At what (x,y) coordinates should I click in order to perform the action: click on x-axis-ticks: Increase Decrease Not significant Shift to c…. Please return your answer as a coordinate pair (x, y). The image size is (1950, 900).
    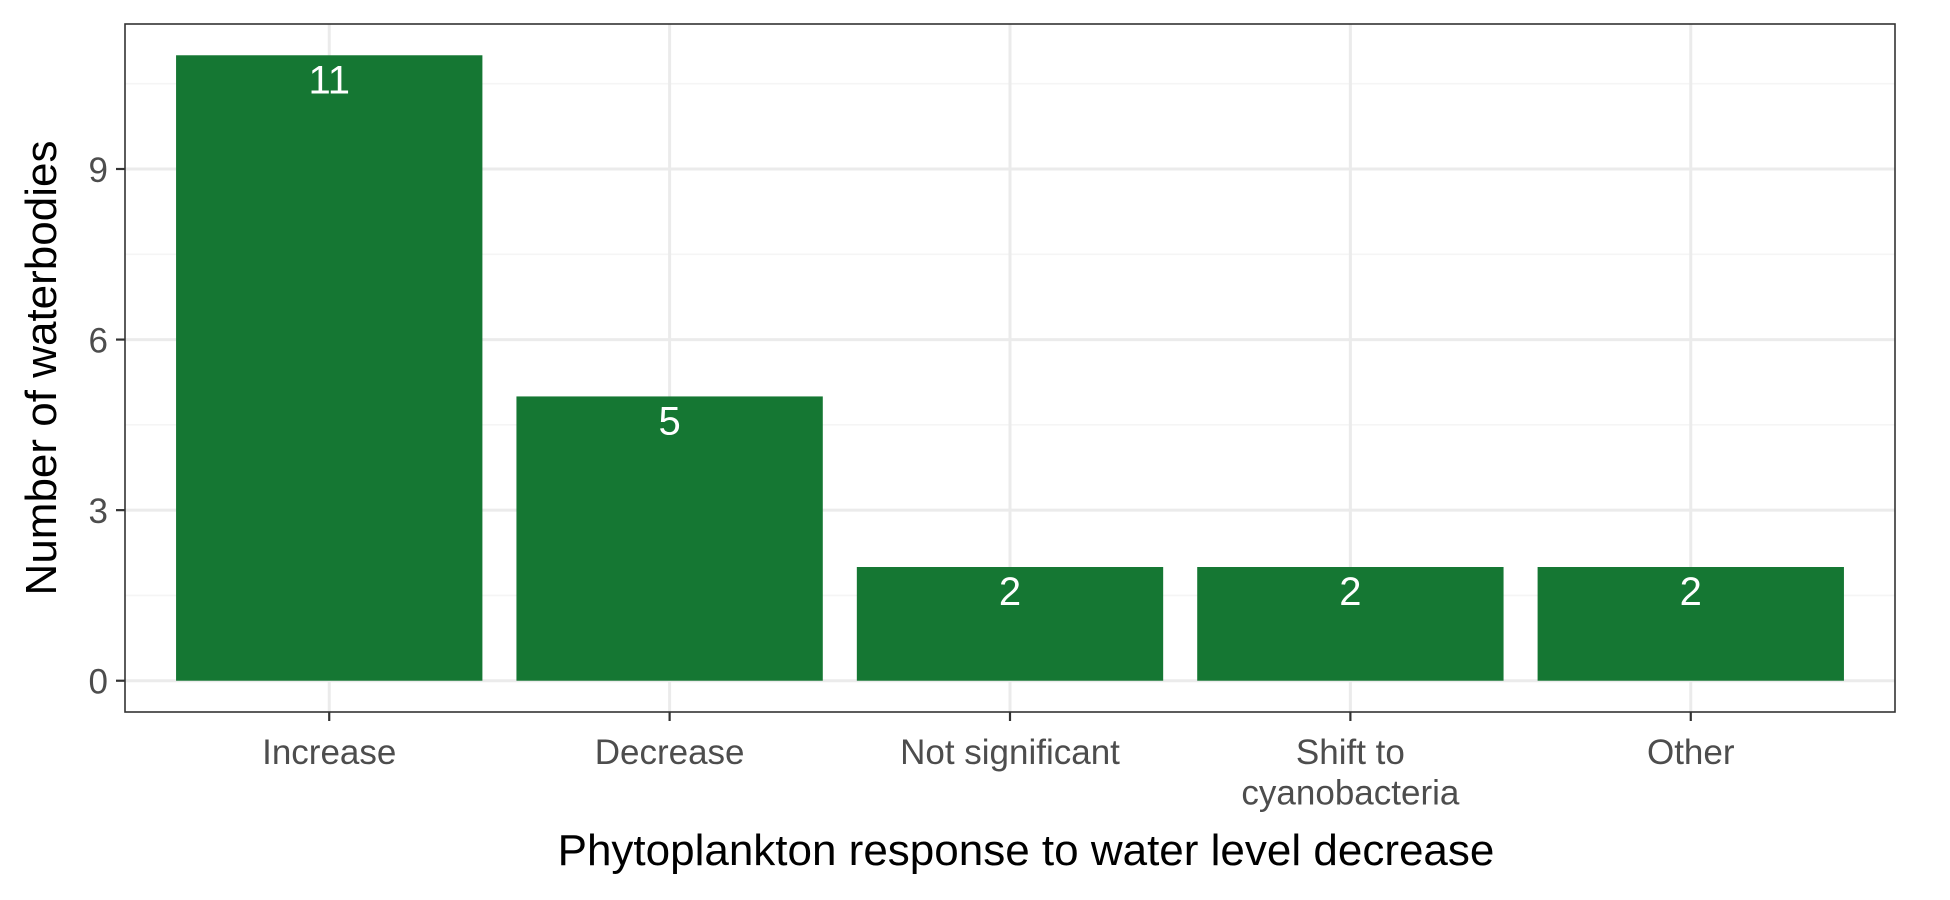
    Looking at the image, I should click on (998, 762).